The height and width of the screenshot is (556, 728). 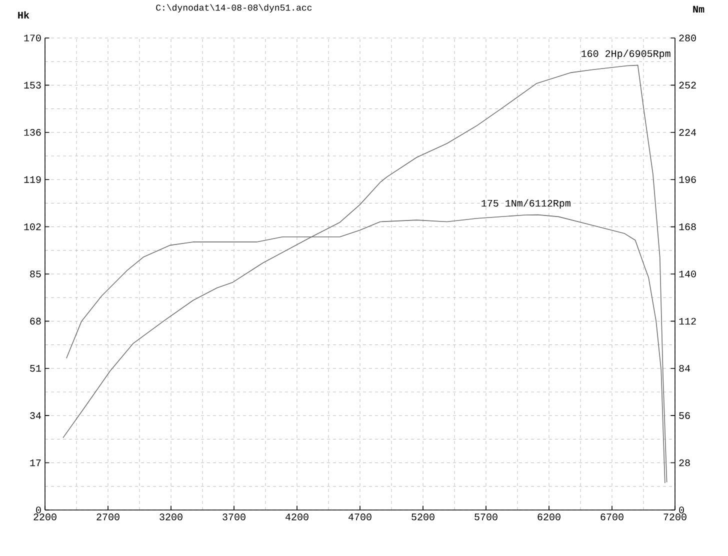 What do you see at coordinates (35, 415) in the screenshot?
I see `y-tick-label: 34` at bounding box center [35, 415].